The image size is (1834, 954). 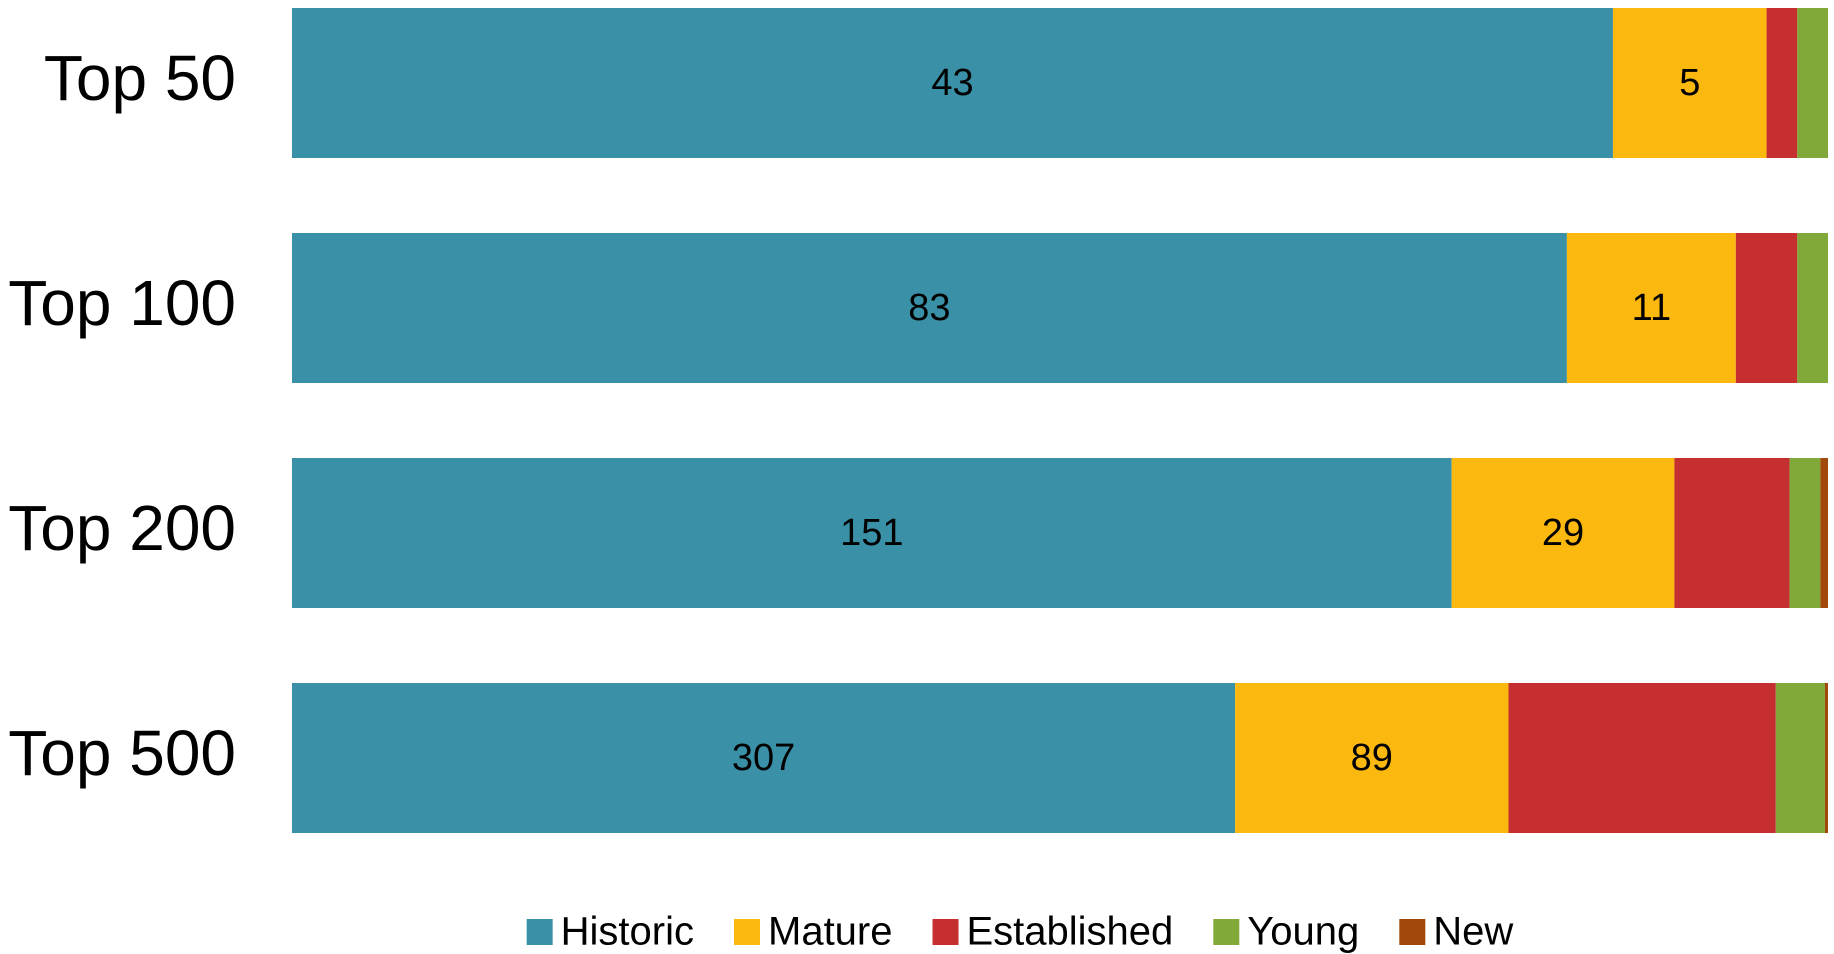 I want to click on data-label: 307, so click(x=763, y=758).